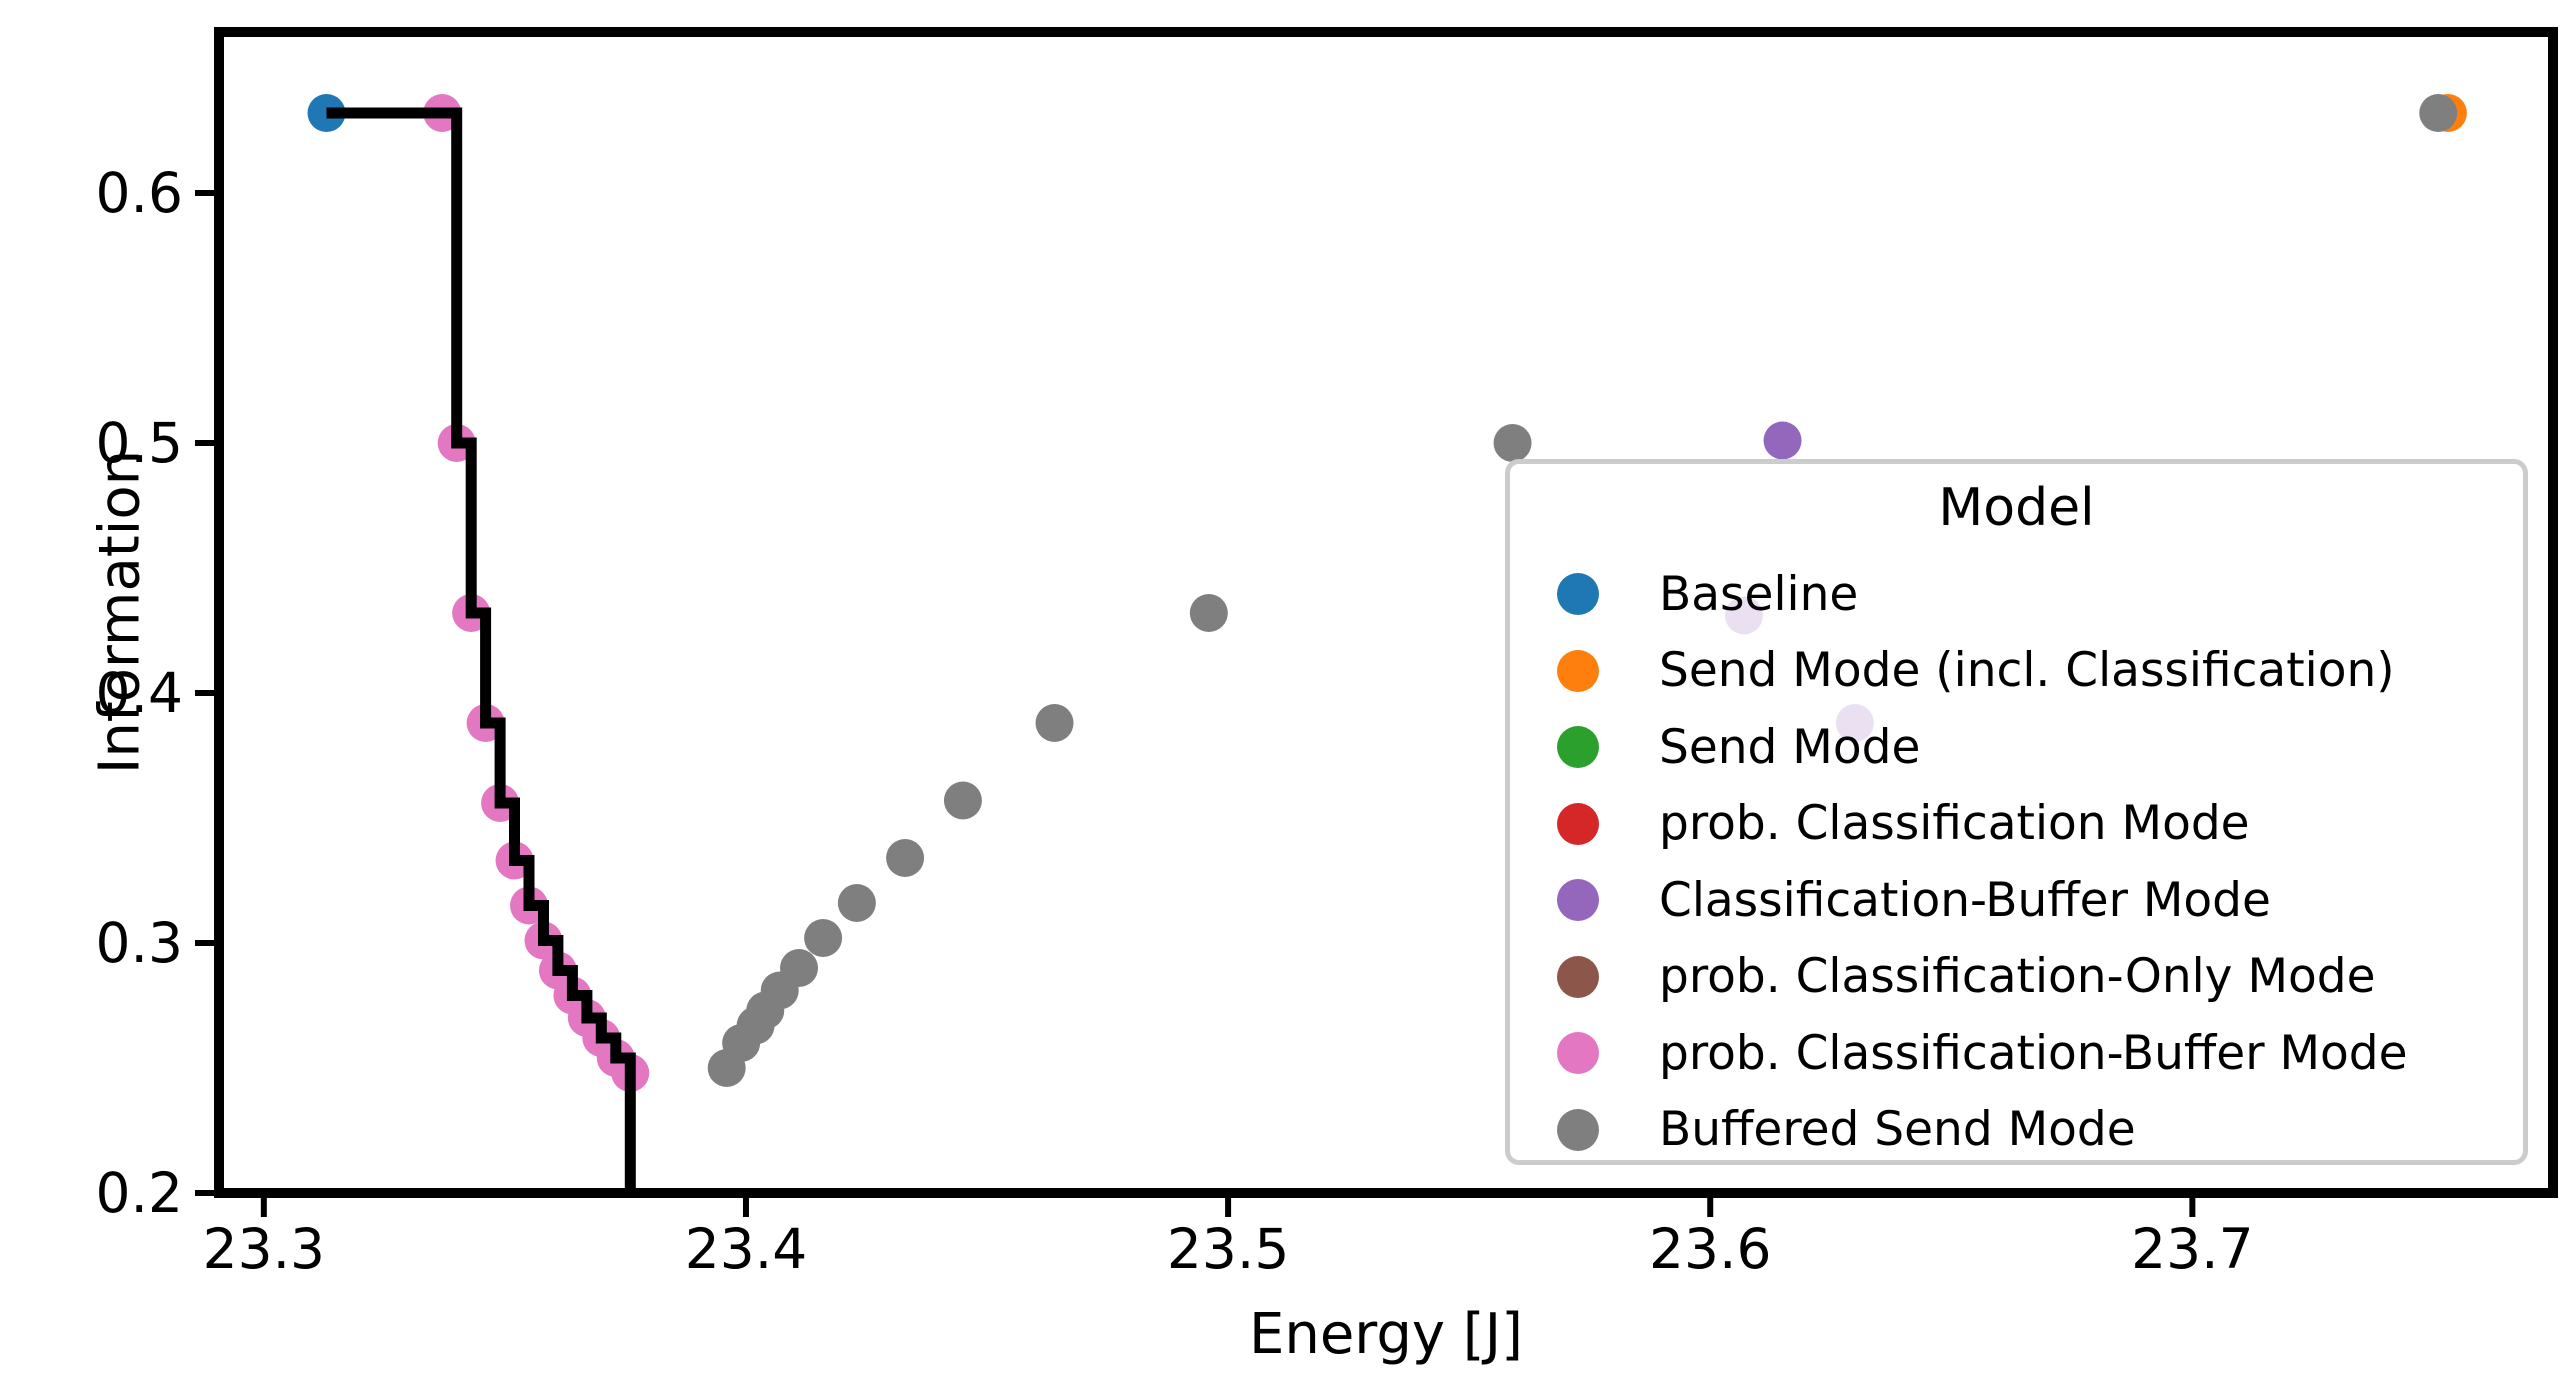 The image size is (2575, 1375). I want to click on legend-item-label: Send Mode, so click(1790, 747).